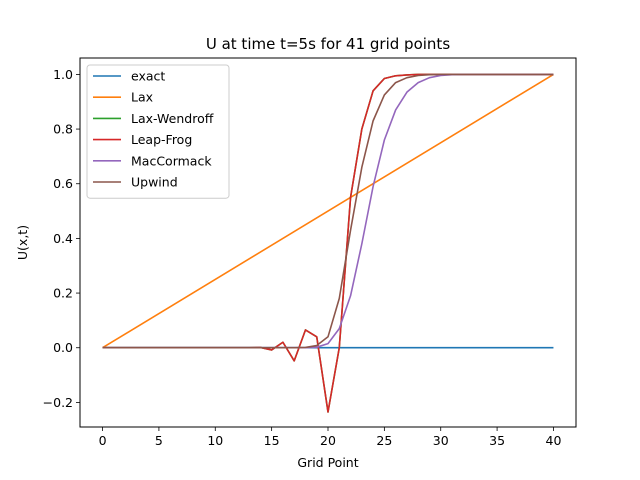  I want to click on legend-label: MacCormack, so click(171, 160).